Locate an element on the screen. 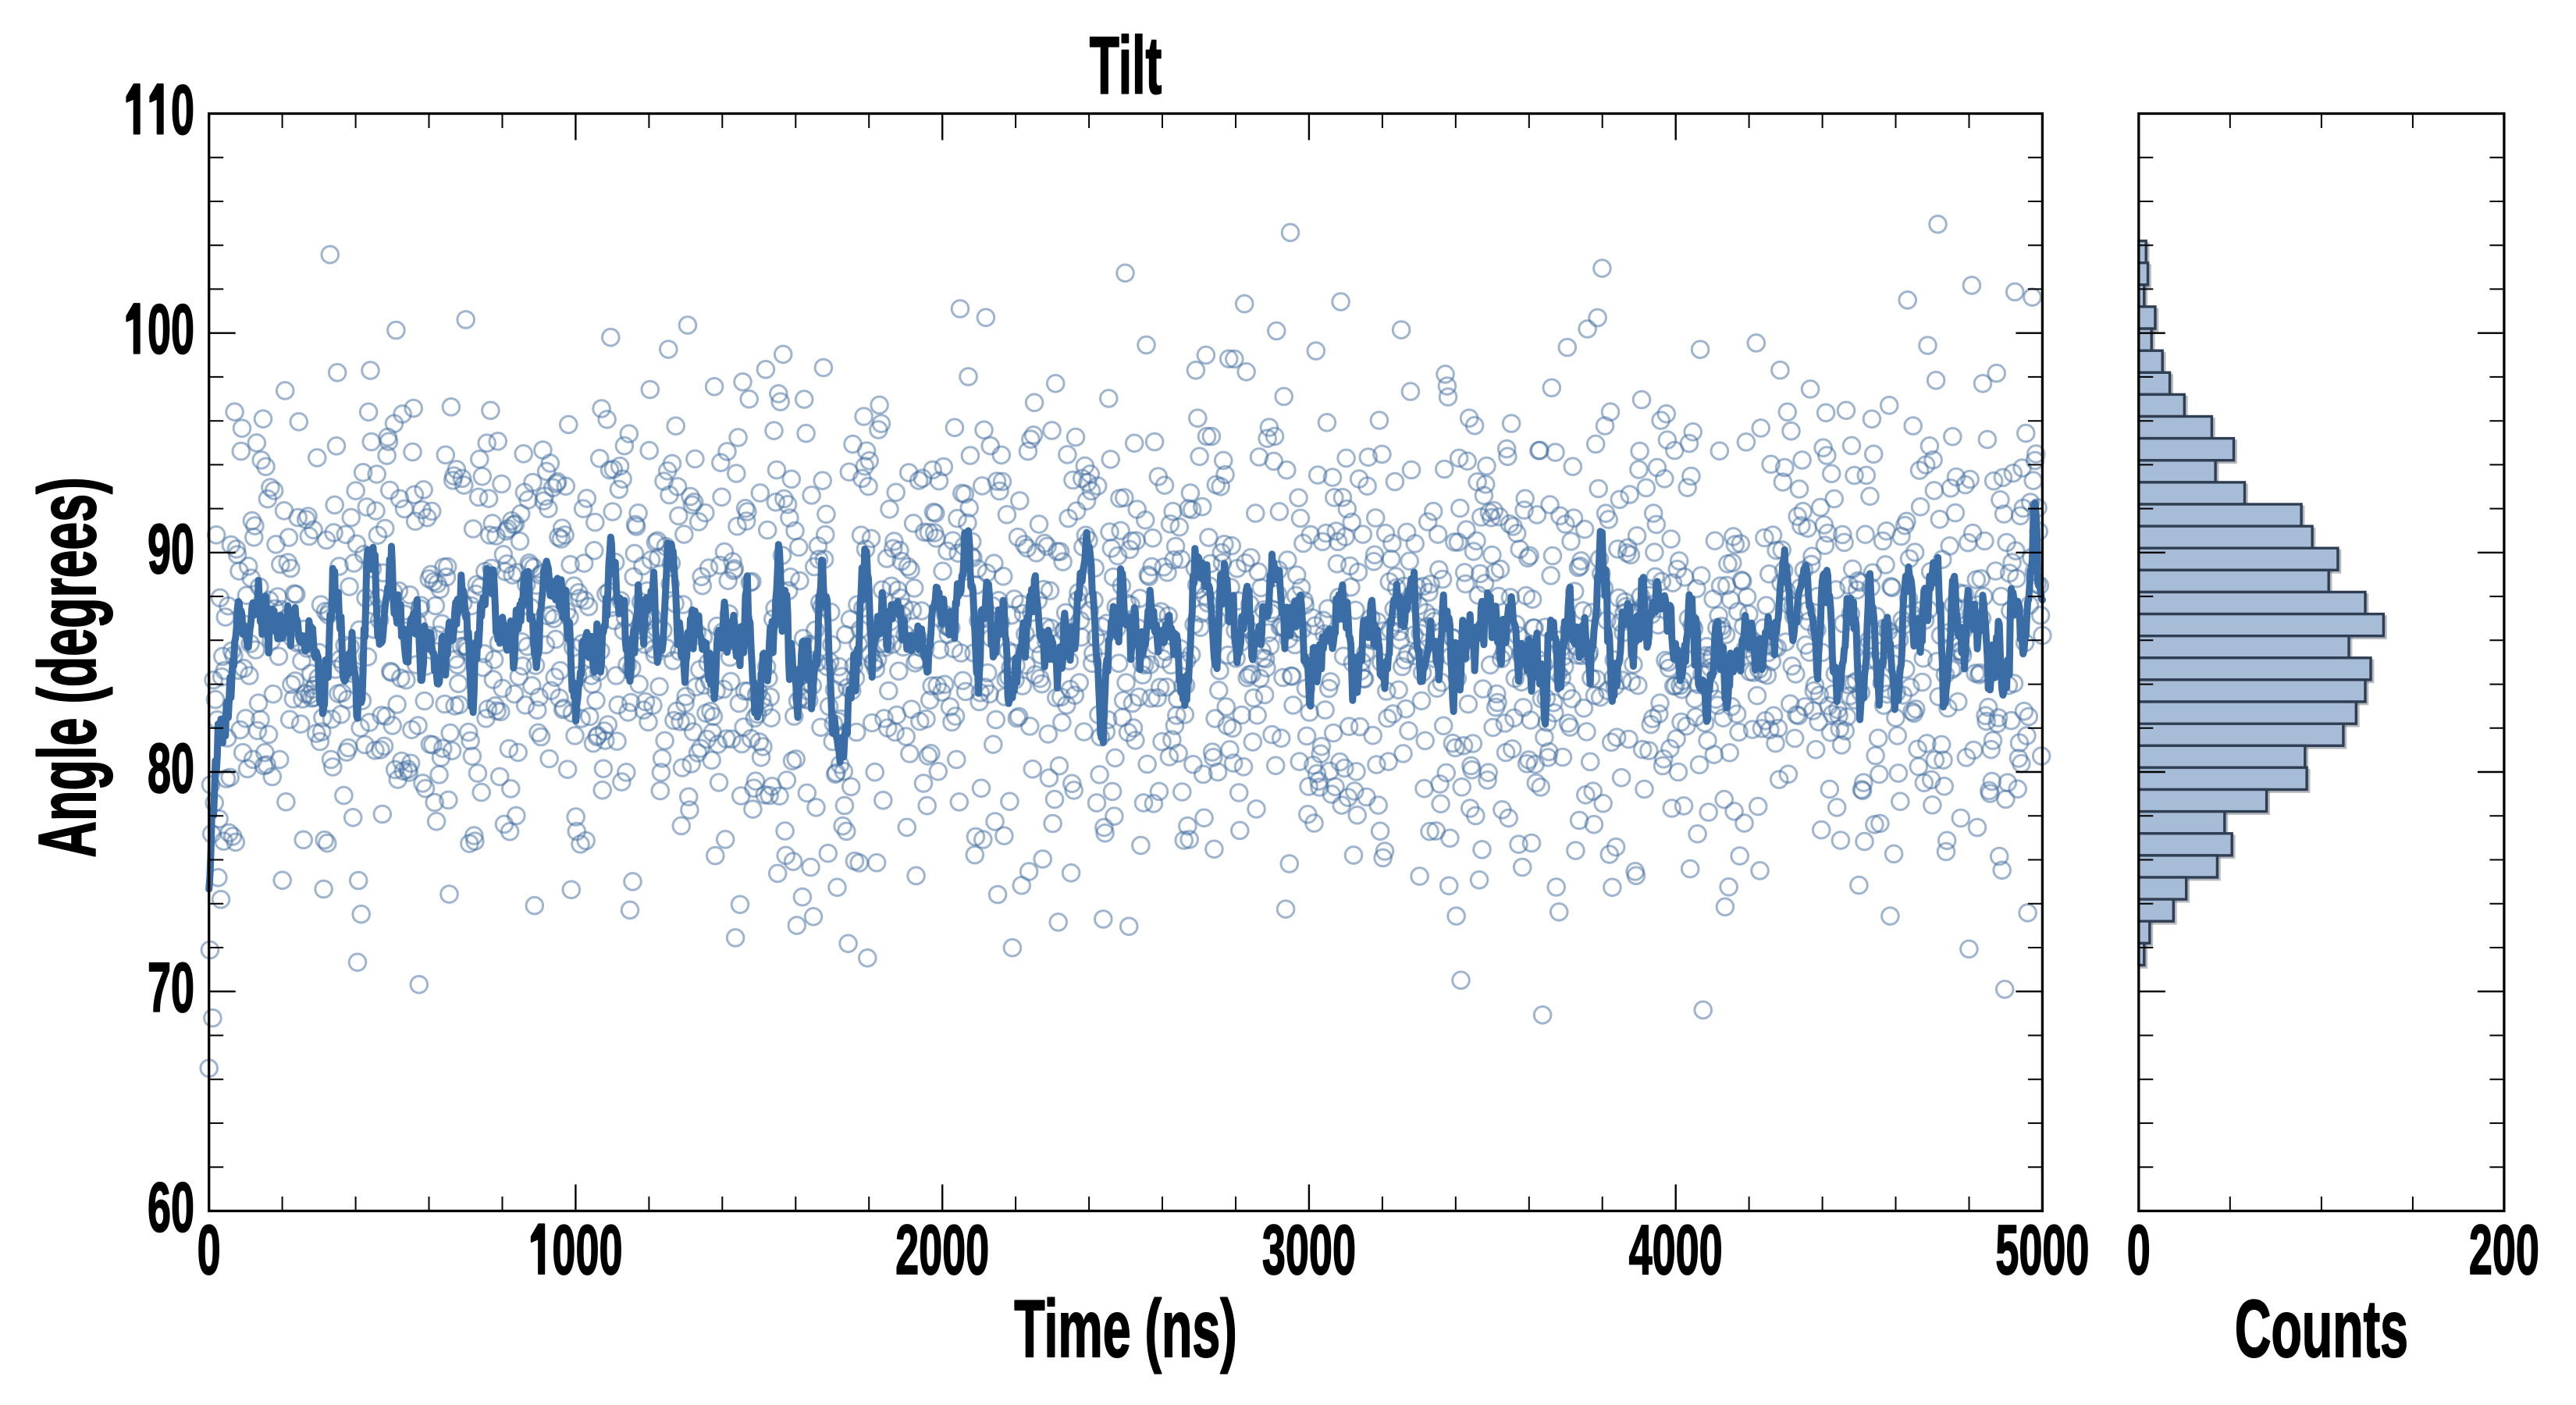  svg-text: 8 is located at coordinates (159, 769).